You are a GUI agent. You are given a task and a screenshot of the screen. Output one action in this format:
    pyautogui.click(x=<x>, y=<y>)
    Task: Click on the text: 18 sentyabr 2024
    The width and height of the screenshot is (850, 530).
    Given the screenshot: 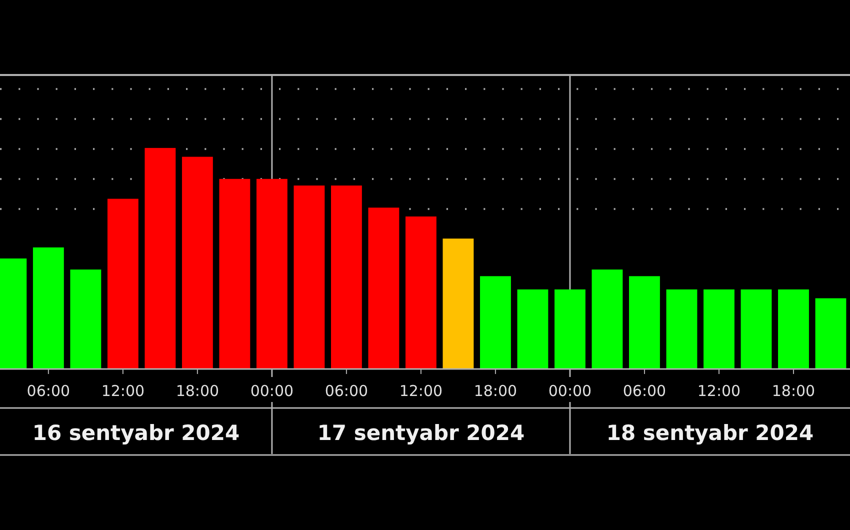 What is the action you would take?
    pyautogui.click(x=710, y=433)
    